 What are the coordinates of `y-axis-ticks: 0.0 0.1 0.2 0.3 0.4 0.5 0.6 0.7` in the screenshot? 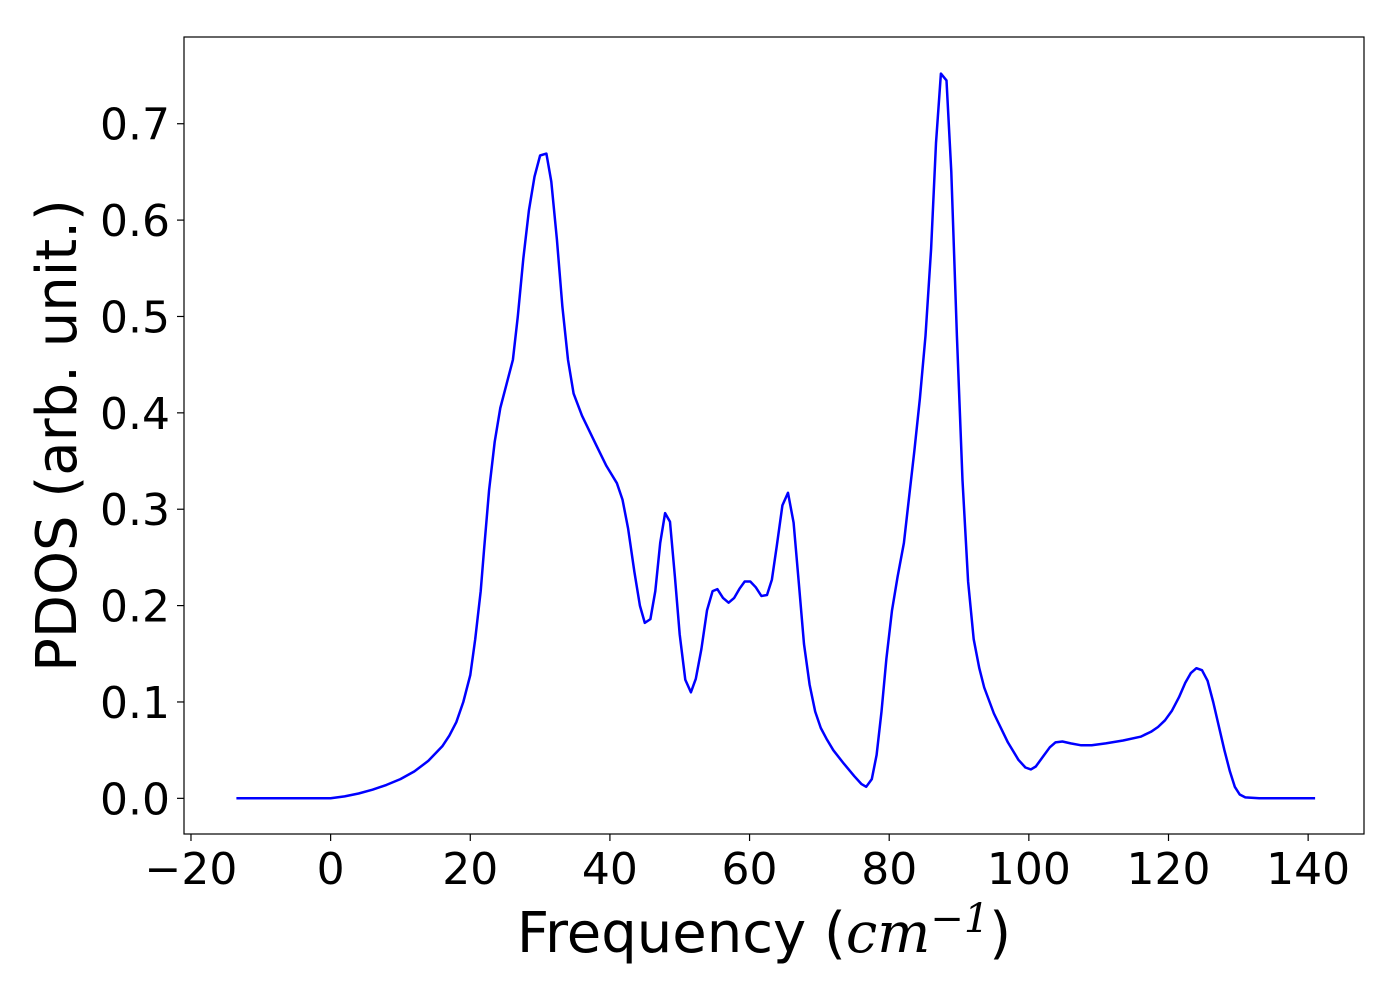 It's located at (142, 462).